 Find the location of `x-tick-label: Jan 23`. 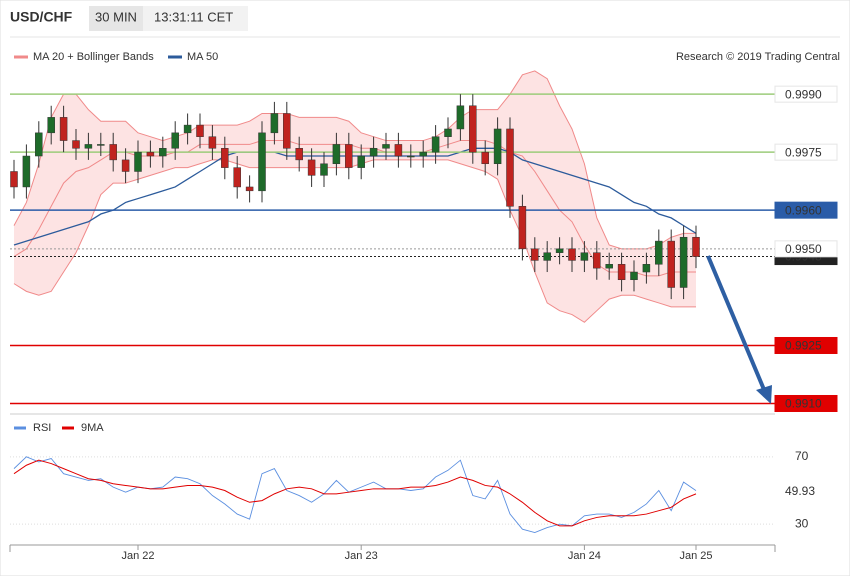

x-tick-label: Jan 23 is located at coordinates (361, 556).